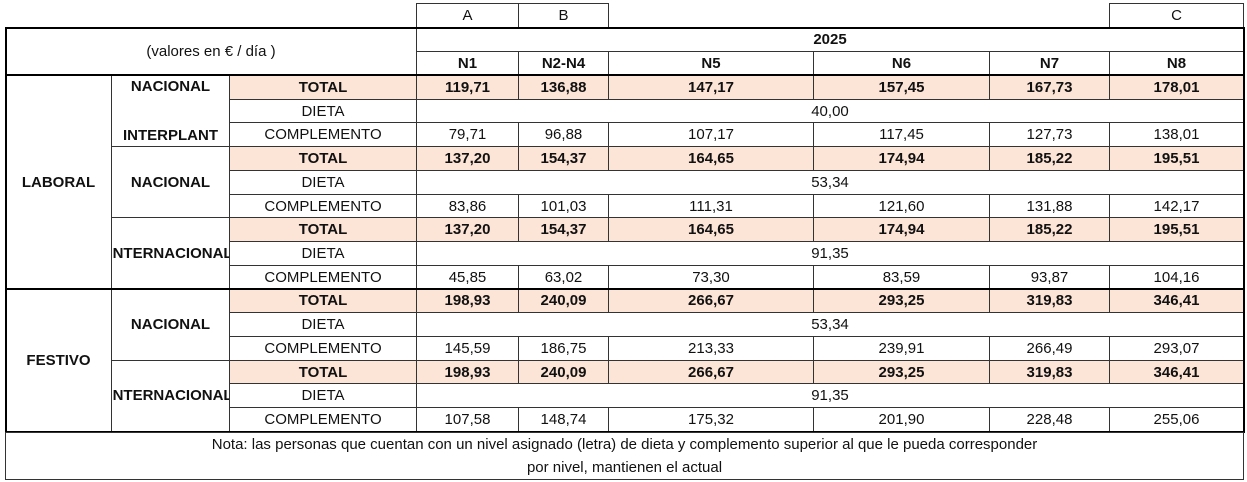 The height and width of the screenshot is (482, 1247). Describe the element at coordinates (901, 277) in the screenshot. I see `value: 83,59` at that location.